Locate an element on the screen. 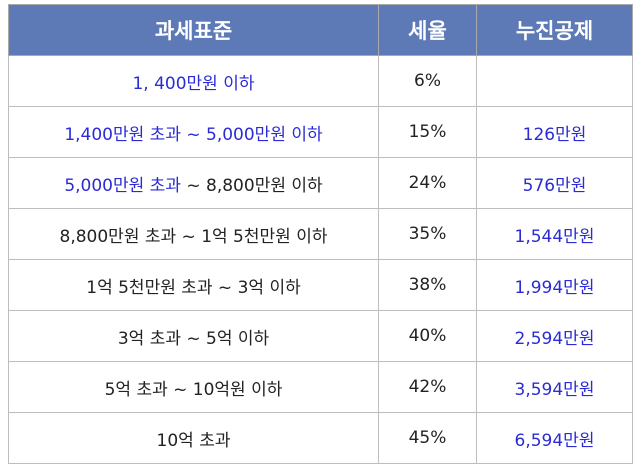 This screenshot has height=473, width=639. tax-bracket-cell: 5,000만원 초과 ~ 8,800만원 이하 is located at coordinates (193, 183).